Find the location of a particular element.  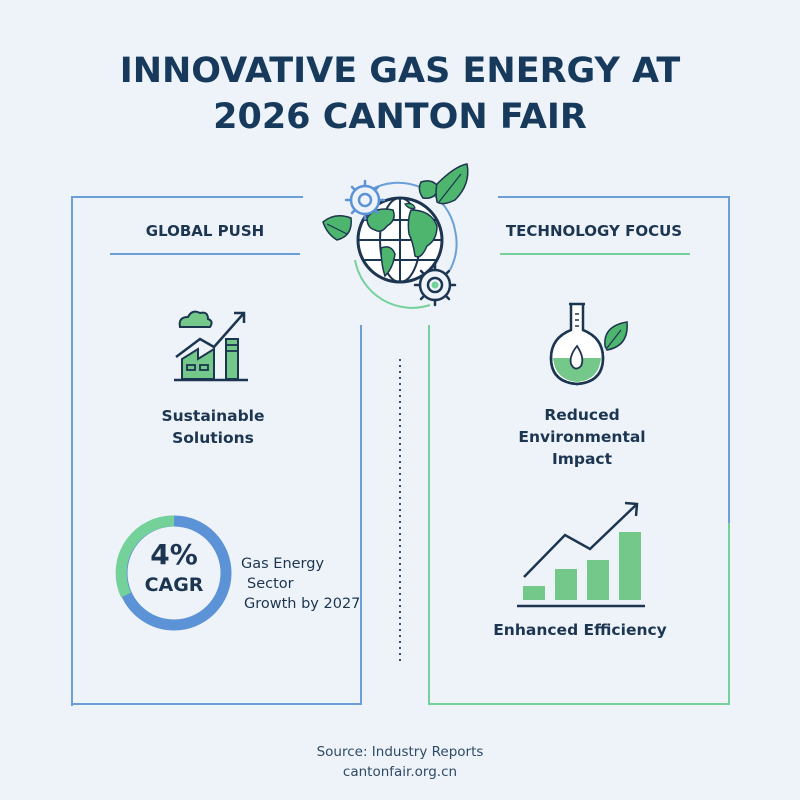

source-text: Source: Industry Reports is located at coordinates (400, 752).